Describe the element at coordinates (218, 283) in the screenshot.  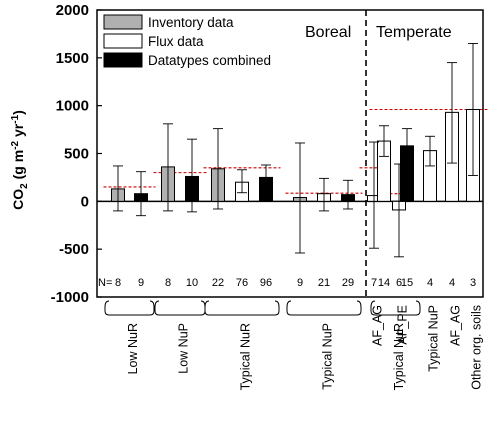
I see `n-label: 22` at that location.